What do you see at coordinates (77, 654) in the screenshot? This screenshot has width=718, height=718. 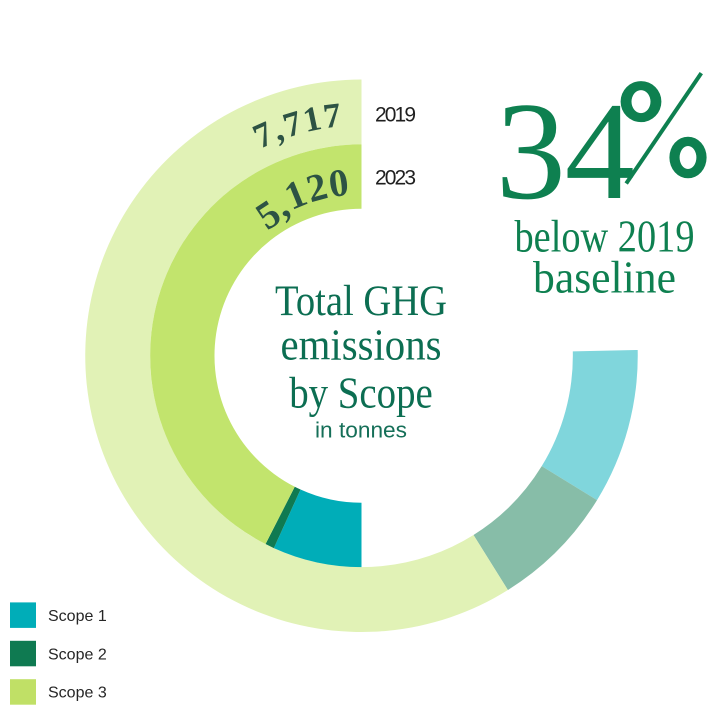 I see `svg-text: Scope 2` at bounding box center [77, 654].